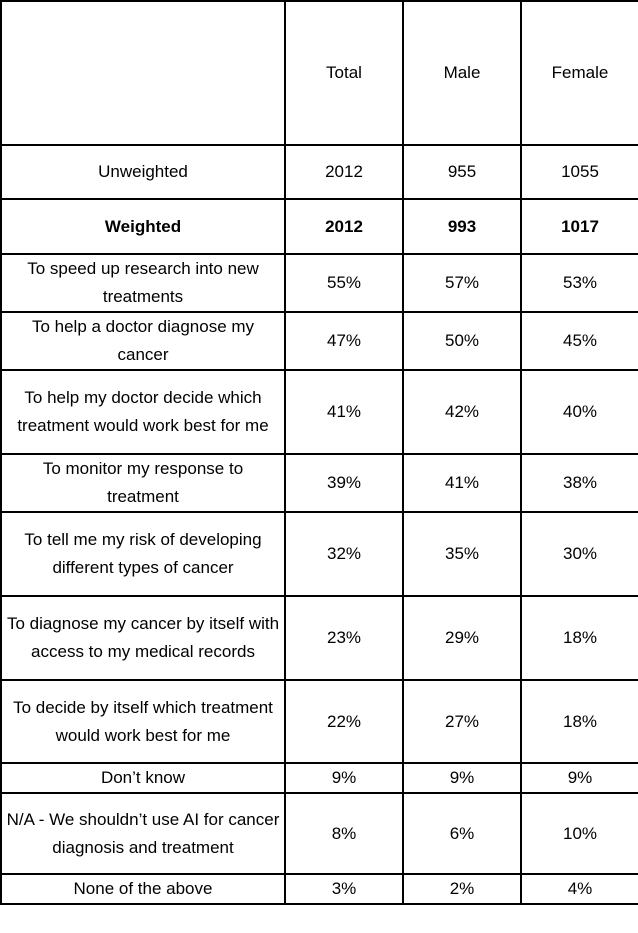  I want to click on cell-total: 41%, so click(344, 412).